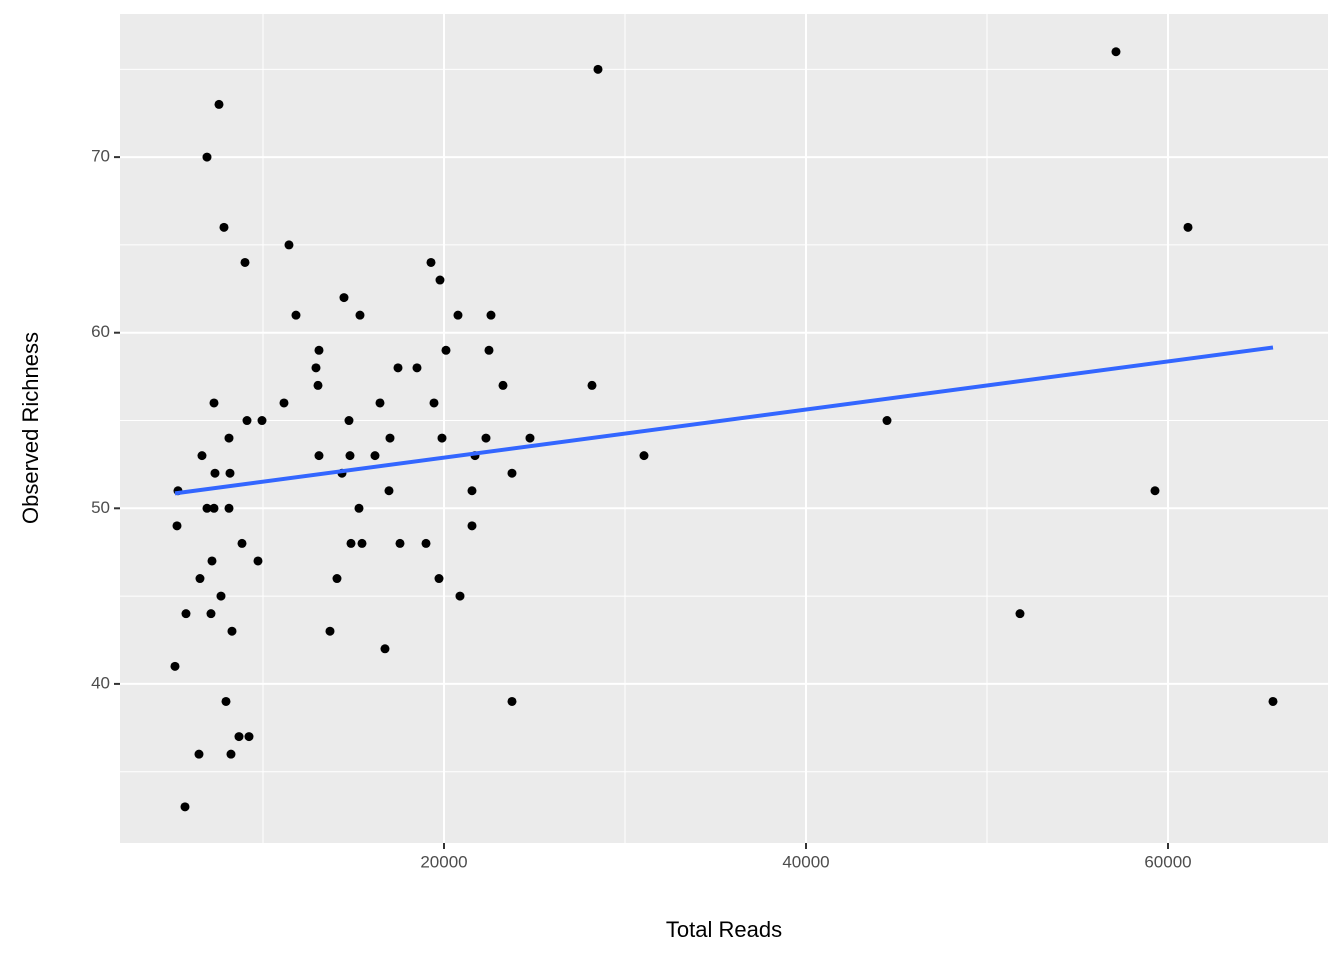 Image resolution: width=1344 pixels, height=965 pixels. What do you see at coordinates (100, 156) in the screenshot?
I see `y-tick-label: 70` at bounding box center [100, 156].